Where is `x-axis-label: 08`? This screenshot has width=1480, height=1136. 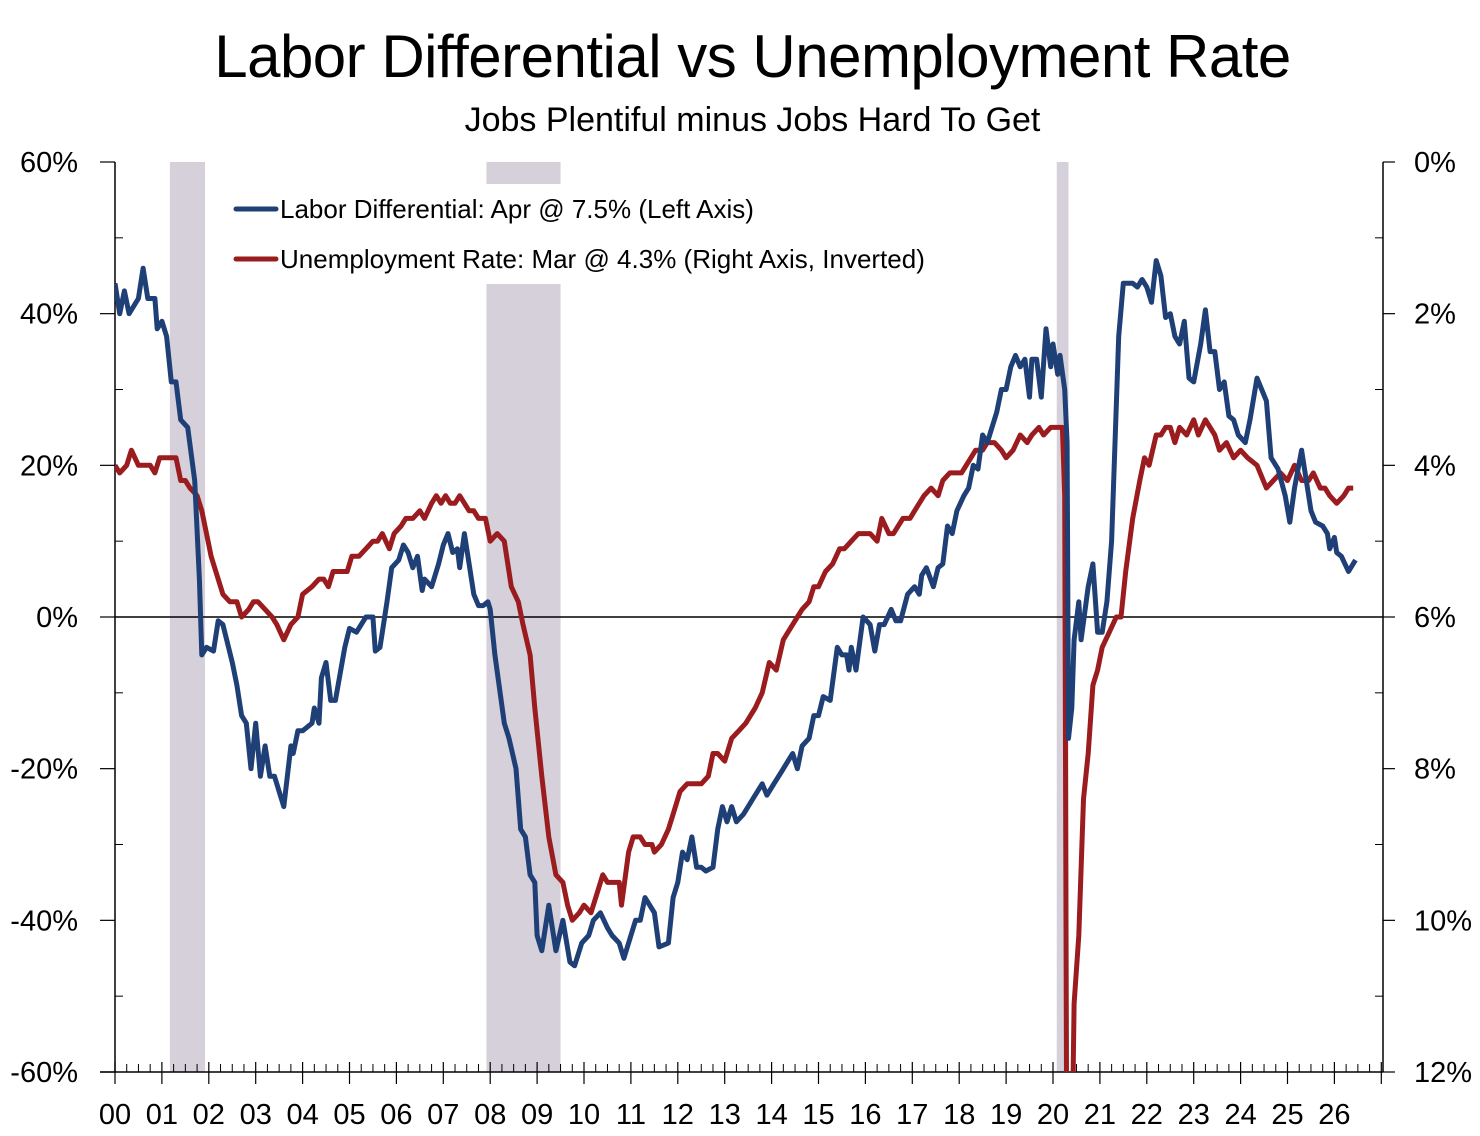 x-axis-label: 08 is located at coordinates (490, 1115).